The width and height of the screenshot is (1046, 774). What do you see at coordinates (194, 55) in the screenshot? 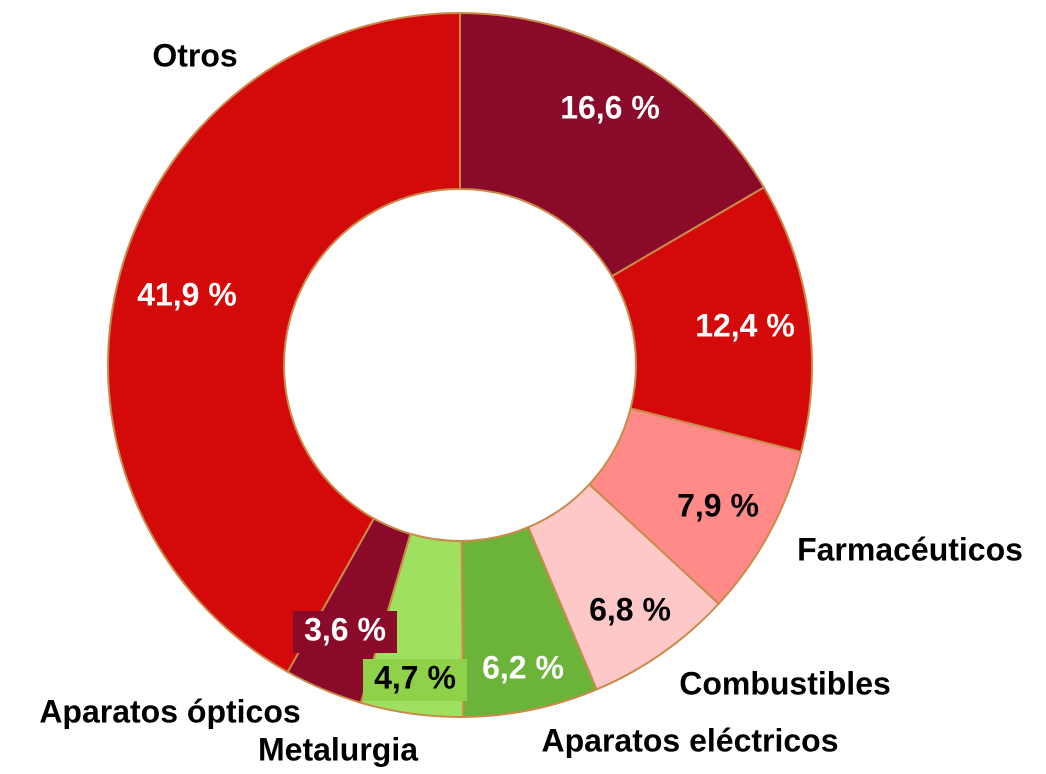
I see `category-label: Otros` at bounding box center [194, 55].